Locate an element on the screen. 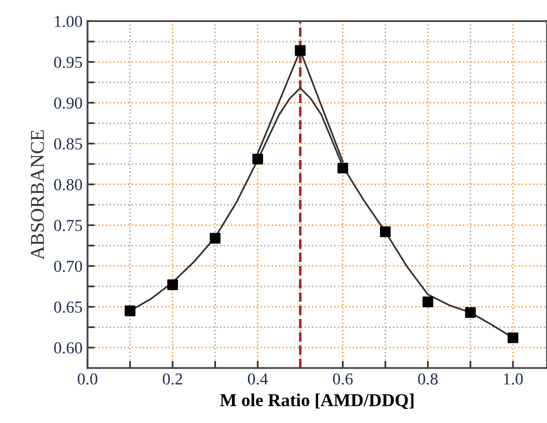 The height and width of the screenshot is (423, 547). y-tick-label: 0.75 is located at coordinates (68, 226).